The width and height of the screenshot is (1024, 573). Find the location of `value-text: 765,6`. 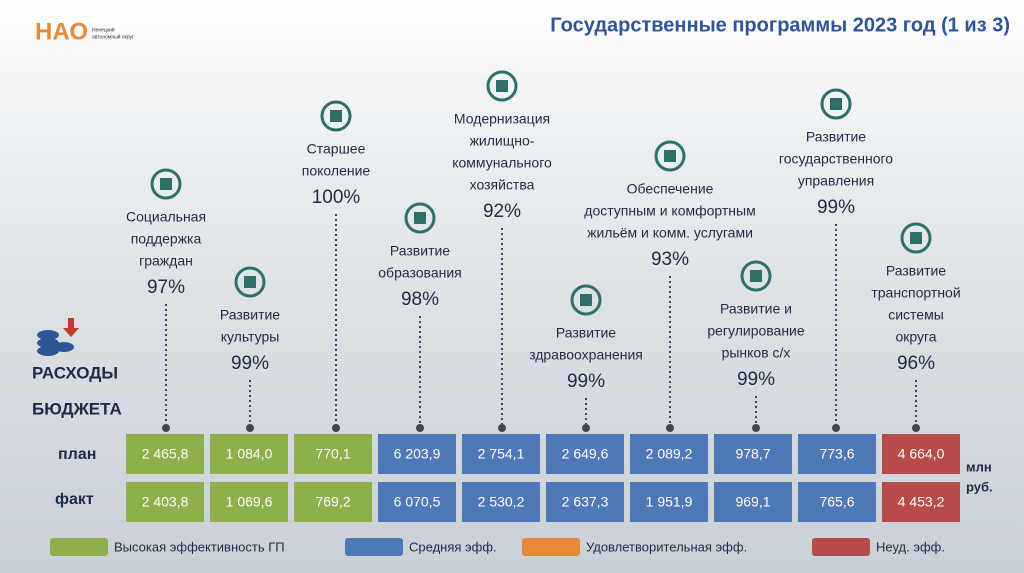

value-text: 765,6 is located at coordinates (836, 502).